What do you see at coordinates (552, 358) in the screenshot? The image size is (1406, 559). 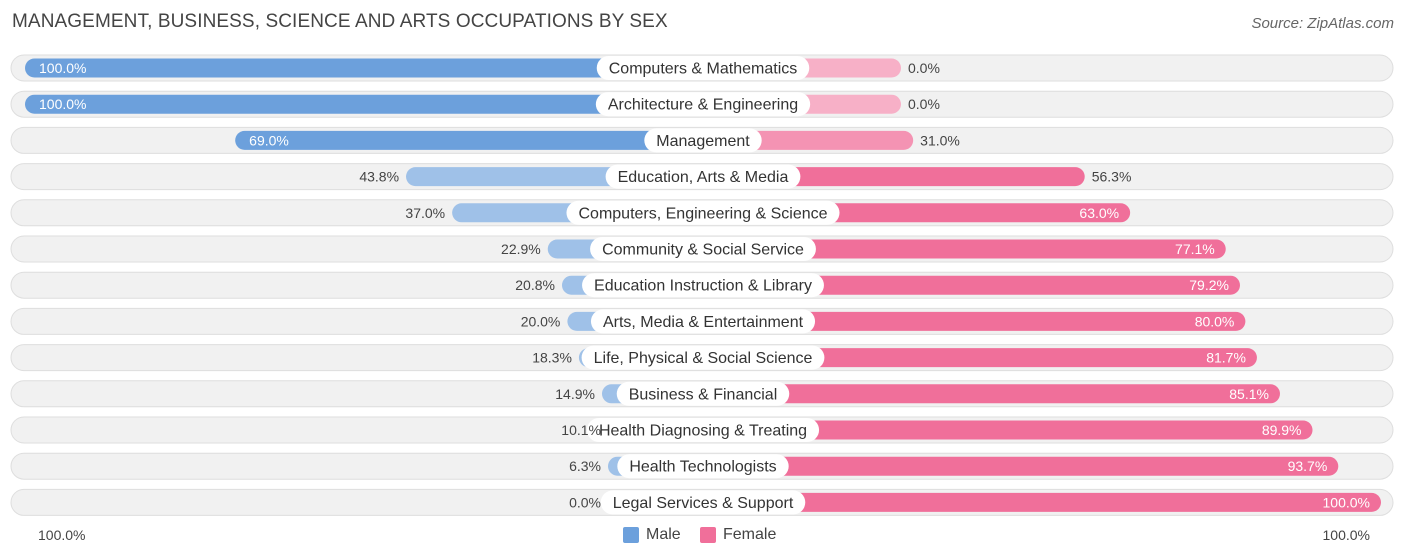 I see `value-label-male-life-physical-social-science: 18.3%` at bounding box center [552, 358].